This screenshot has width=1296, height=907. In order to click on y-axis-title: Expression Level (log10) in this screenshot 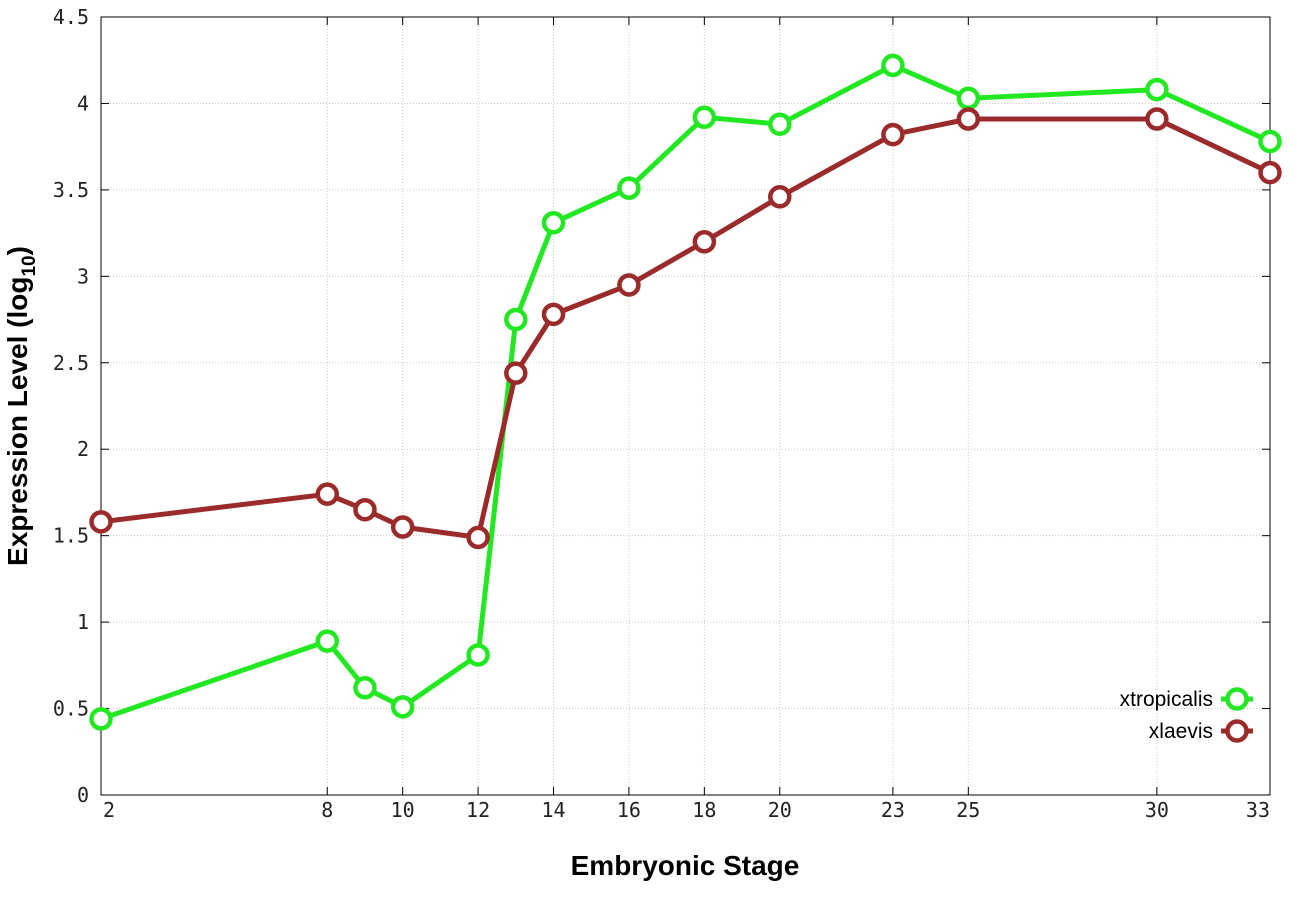, I will do `click(21, 406)`.